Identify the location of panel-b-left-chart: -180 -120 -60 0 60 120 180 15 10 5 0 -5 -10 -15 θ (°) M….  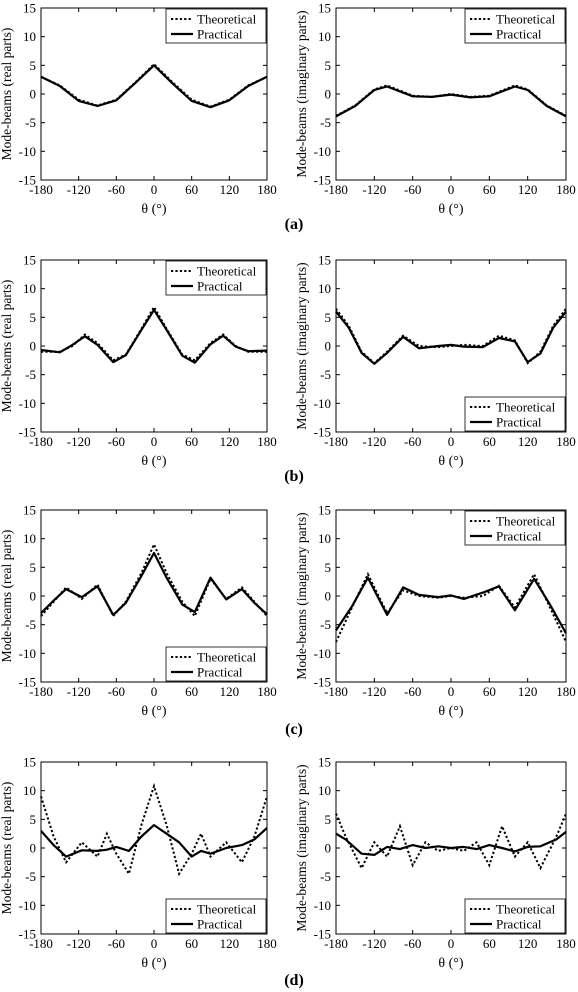
(138, 361).